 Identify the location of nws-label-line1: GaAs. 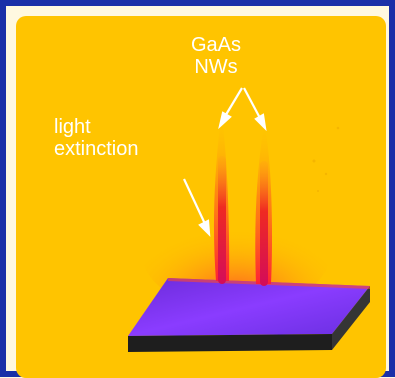
(216, 45).